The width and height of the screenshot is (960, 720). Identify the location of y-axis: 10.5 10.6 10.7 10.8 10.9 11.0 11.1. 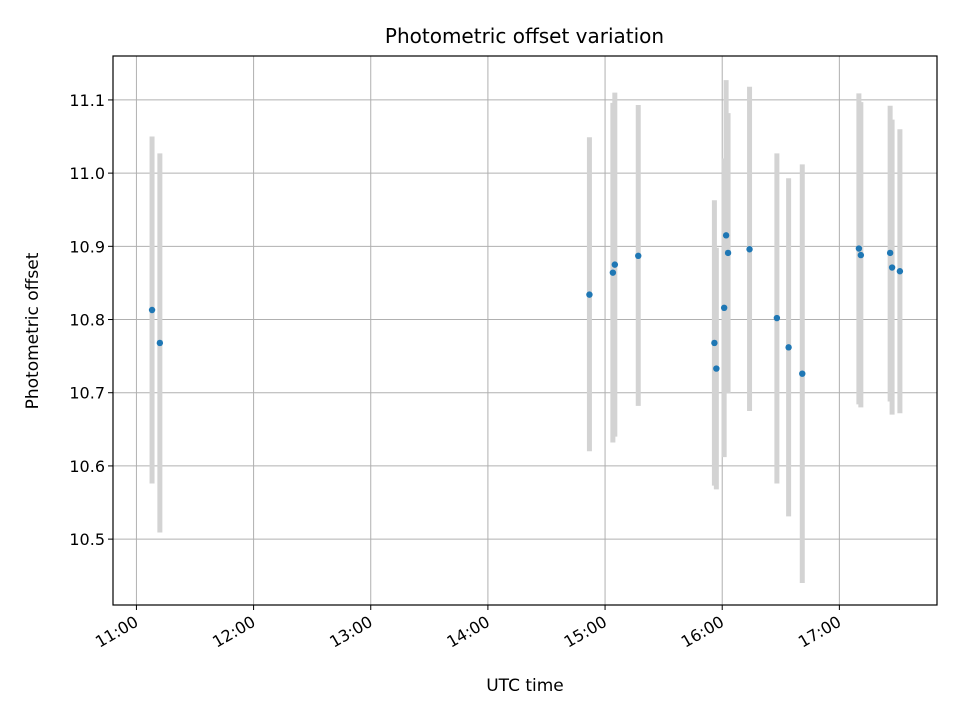
(91, 320).